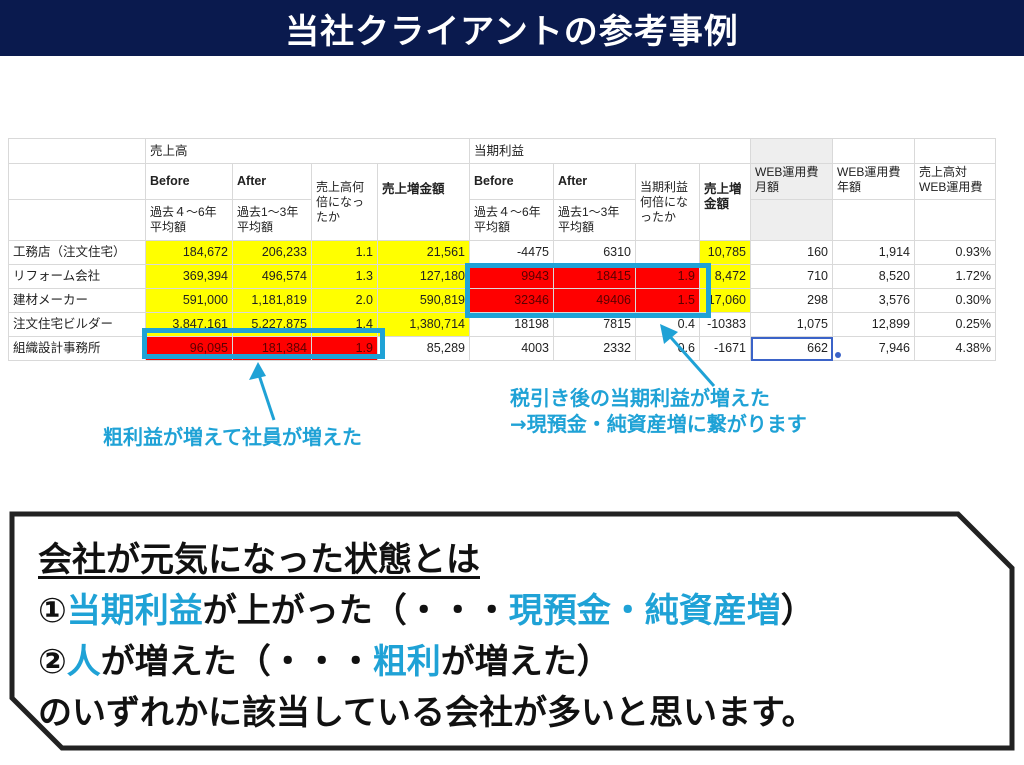 The width and height of the screenshot is (1024, 765). What do you see at coordinates (791, 348) in the screenshot?
I see `selected-cell: 662` at bounding box center [791, 348].